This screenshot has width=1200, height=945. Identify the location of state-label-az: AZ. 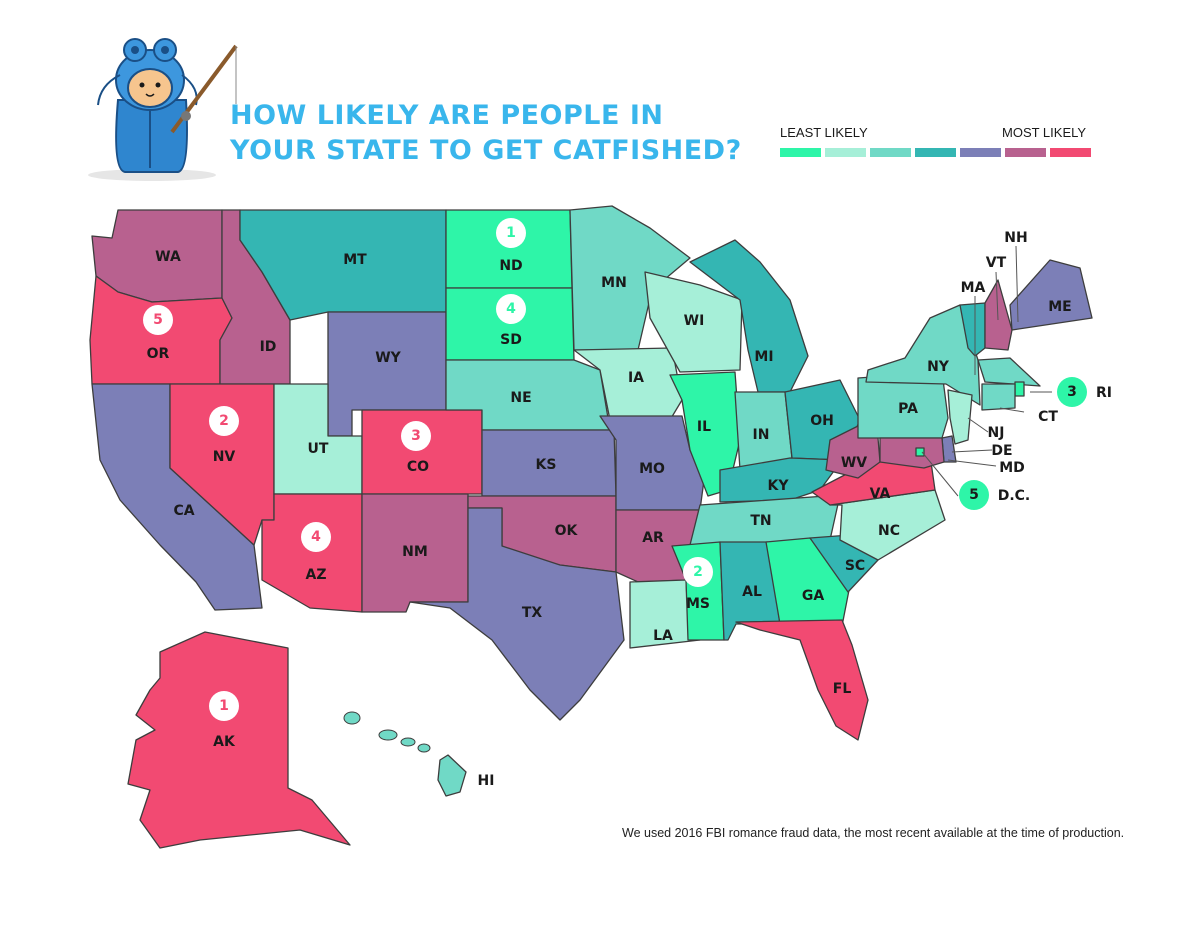
(316, 575).